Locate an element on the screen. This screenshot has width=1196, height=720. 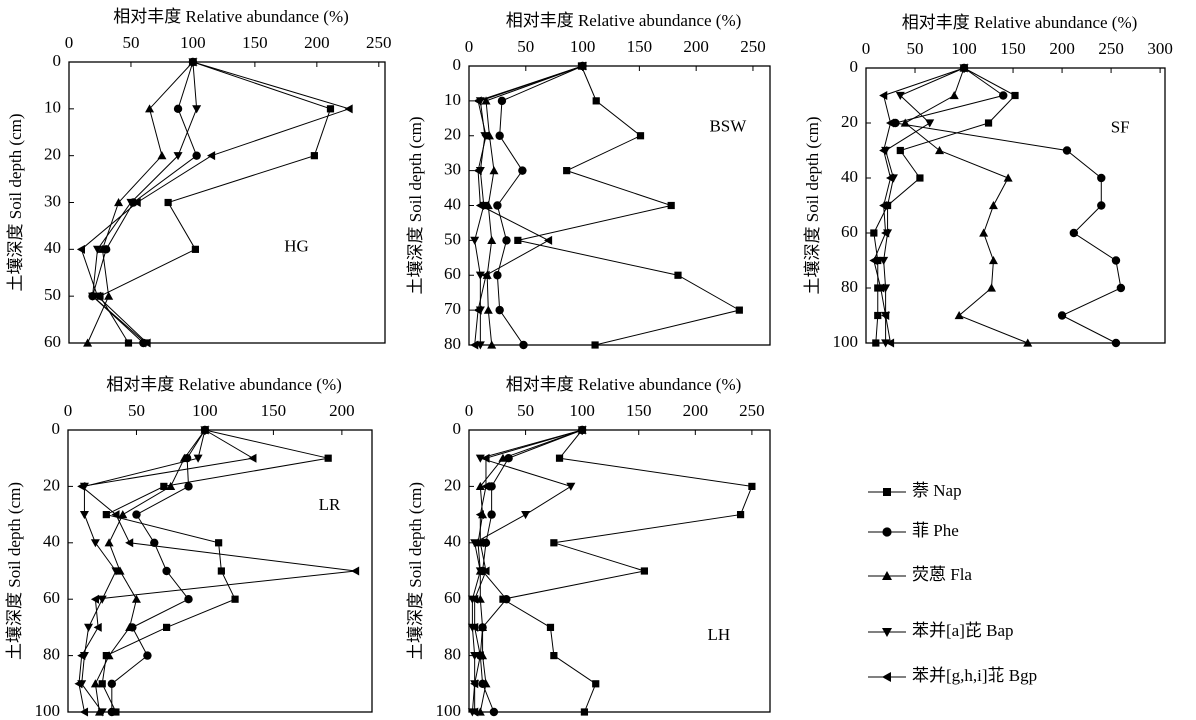
legend-label: 菲 Phe is located at coordinates (935, 530).